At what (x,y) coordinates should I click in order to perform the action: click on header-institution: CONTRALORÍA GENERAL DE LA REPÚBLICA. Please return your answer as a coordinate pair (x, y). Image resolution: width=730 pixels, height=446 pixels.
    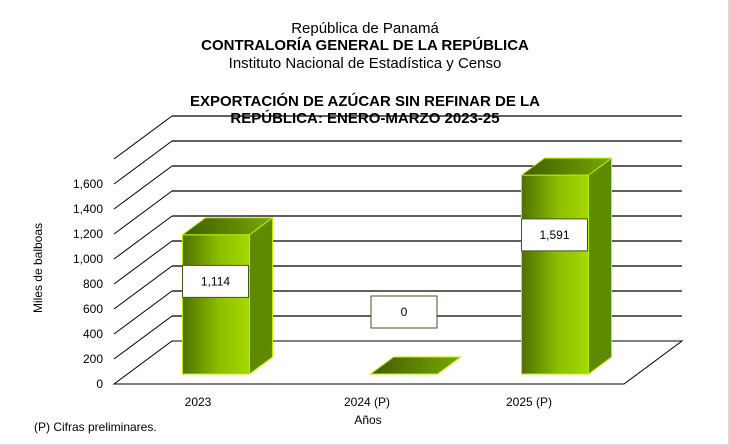
    Looking at the image, I should click on (365, 45).